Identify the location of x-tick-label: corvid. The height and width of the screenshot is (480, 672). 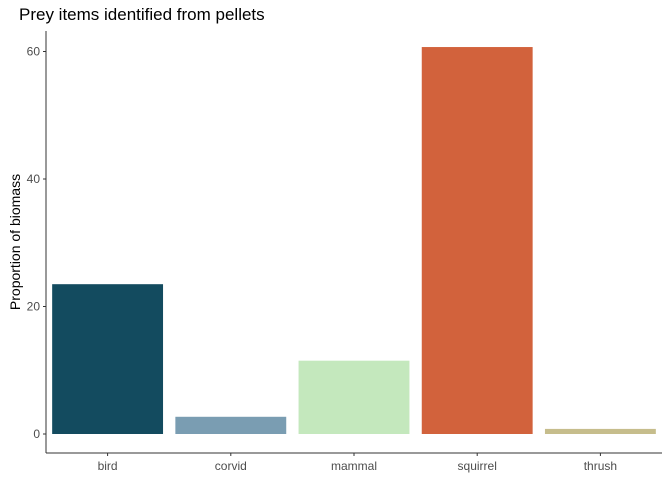
(231, 466).